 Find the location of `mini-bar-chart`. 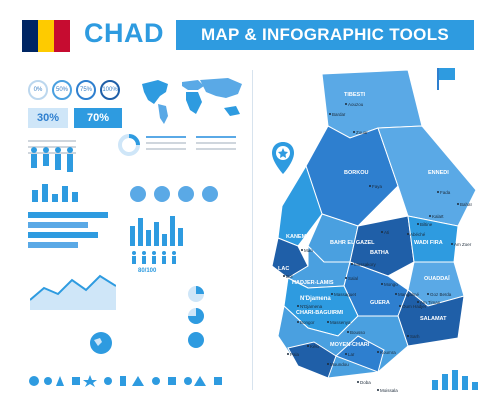

mini-bar-chart is located at coordinates (455, 380).